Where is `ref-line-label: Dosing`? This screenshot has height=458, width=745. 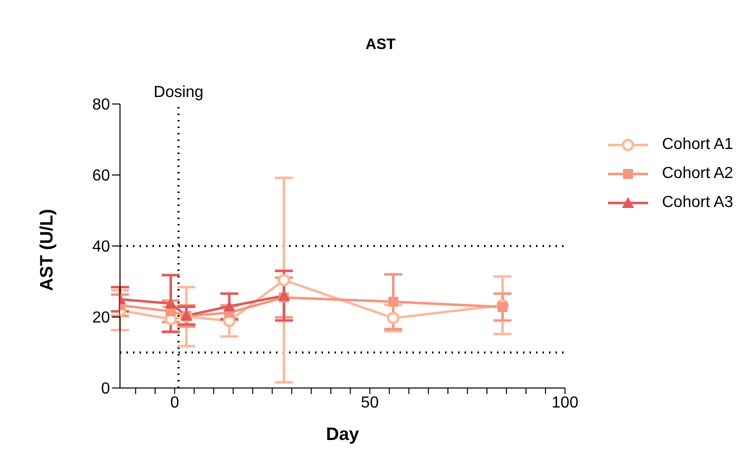
ref-line-label: Dosing is located at coordinates (179, 92).